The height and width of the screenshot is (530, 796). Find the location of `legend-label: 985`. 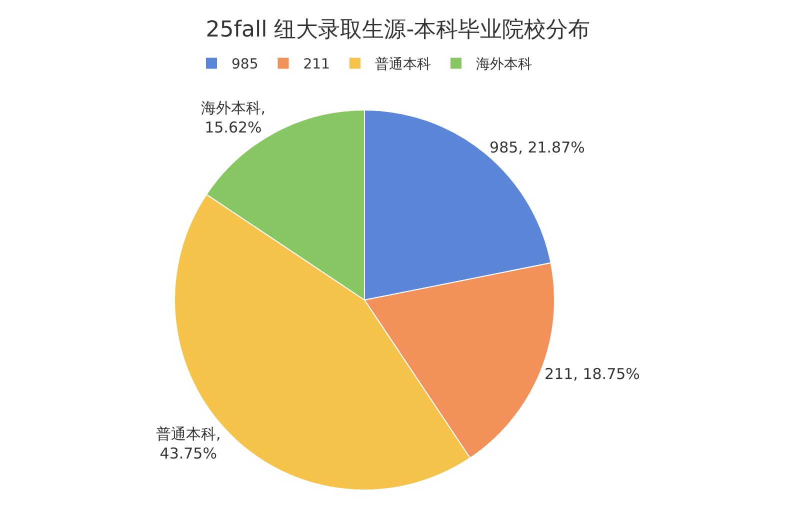

legend-label: 985 is located at coordinates (245, 64).